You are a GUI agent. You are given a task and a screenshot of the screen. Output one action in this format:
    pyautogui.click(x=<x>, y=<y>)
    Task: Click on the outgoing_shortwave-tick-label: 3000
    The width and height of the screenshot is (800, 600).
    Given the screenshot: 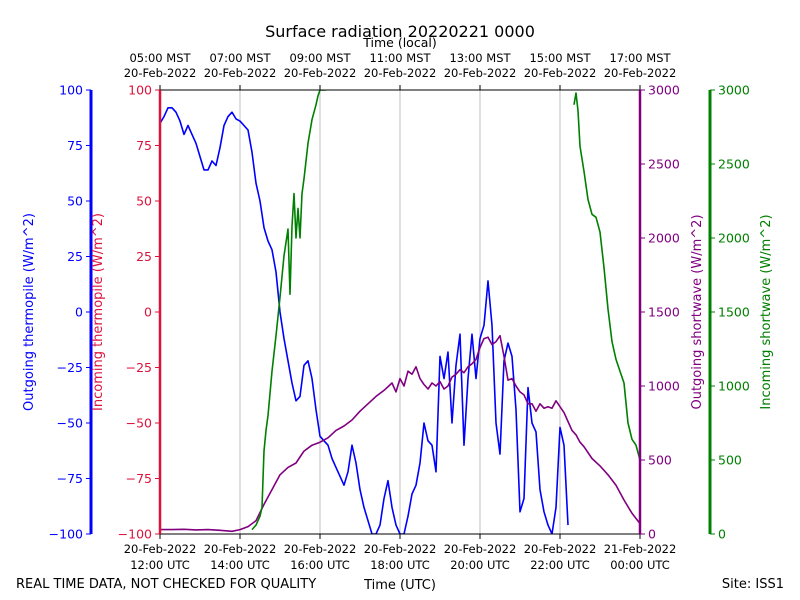 What is the action you would take?
    pyautogui.click(x=664, y=90)
    